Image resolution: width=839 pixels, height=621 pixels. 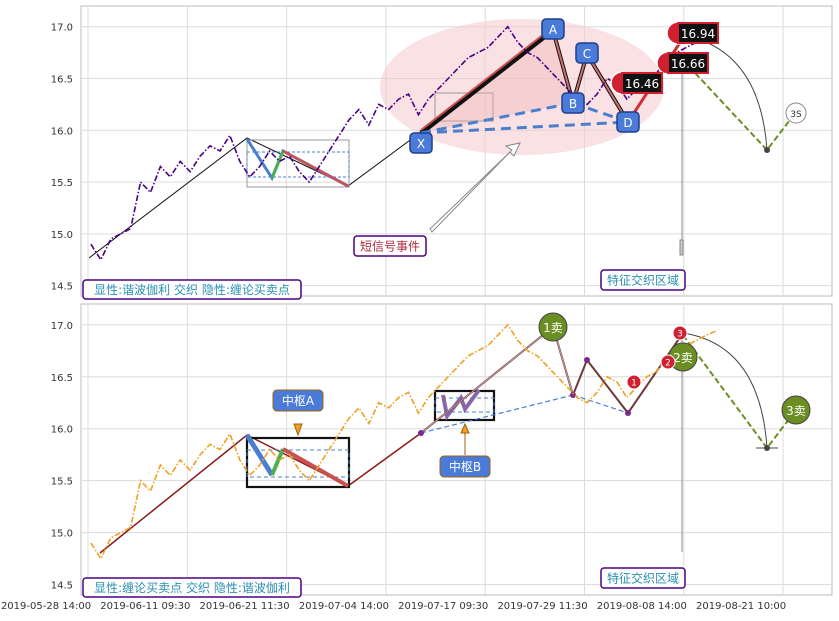 I want to click on bottom-corner-label-box, so click(x=192, y=587).